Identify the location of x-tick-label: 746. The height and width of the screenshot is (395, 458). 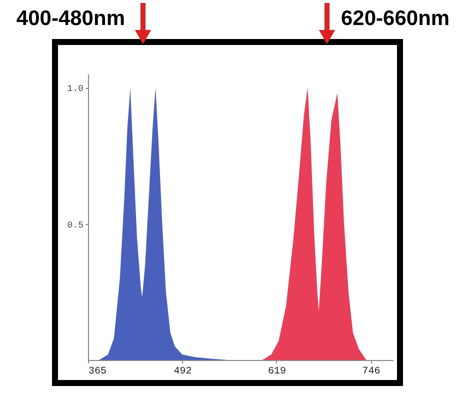
(371, 372).